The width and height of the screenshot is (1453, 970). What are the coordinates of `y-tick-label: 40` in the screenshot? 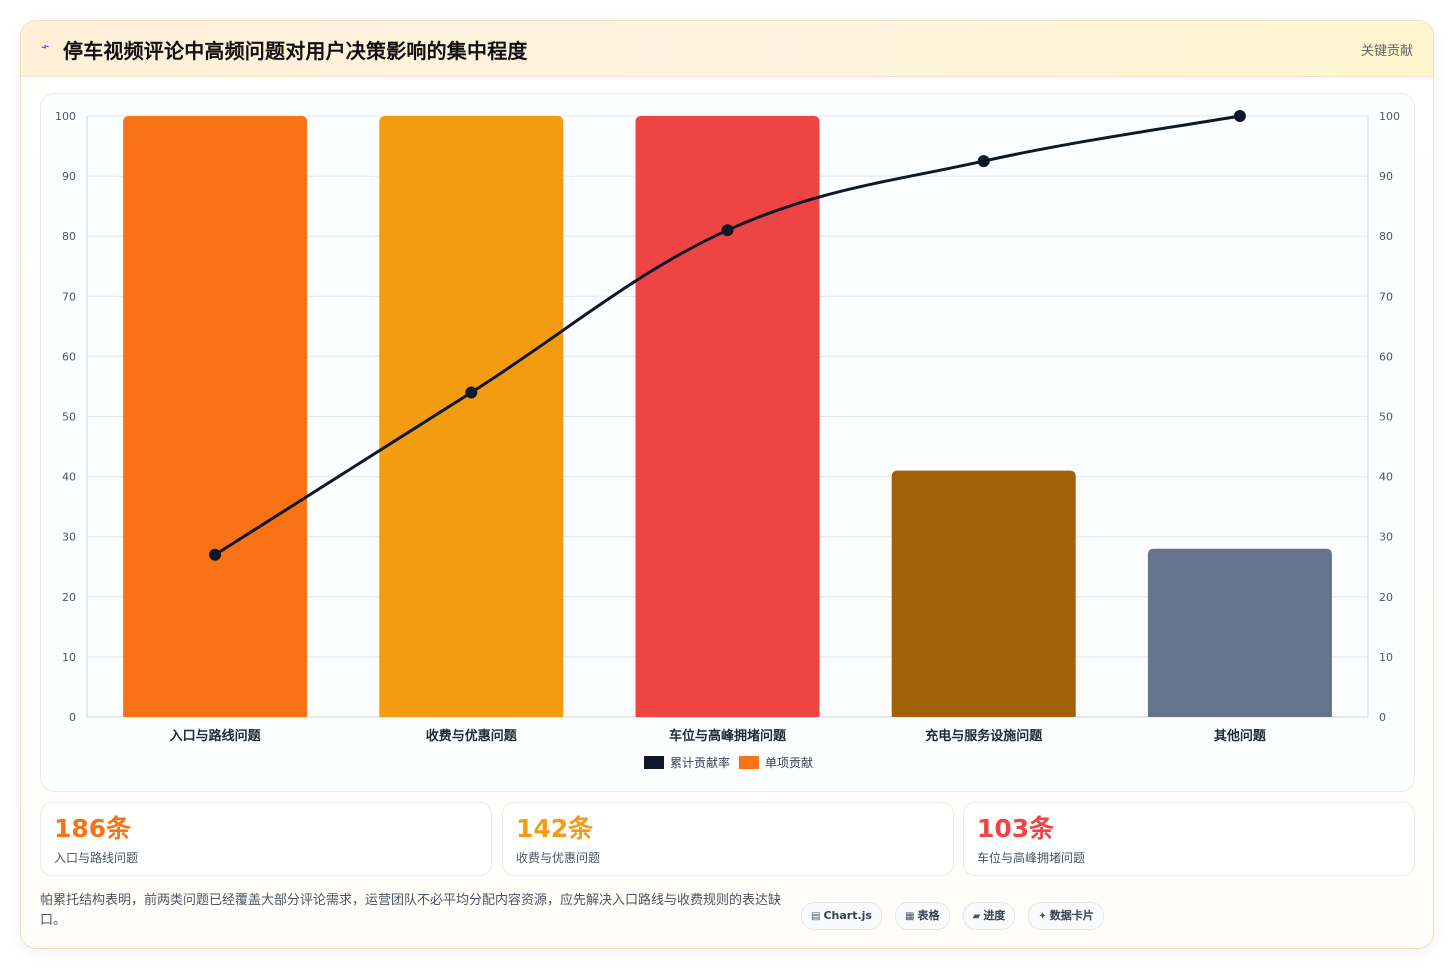 It's located at (69, 477).